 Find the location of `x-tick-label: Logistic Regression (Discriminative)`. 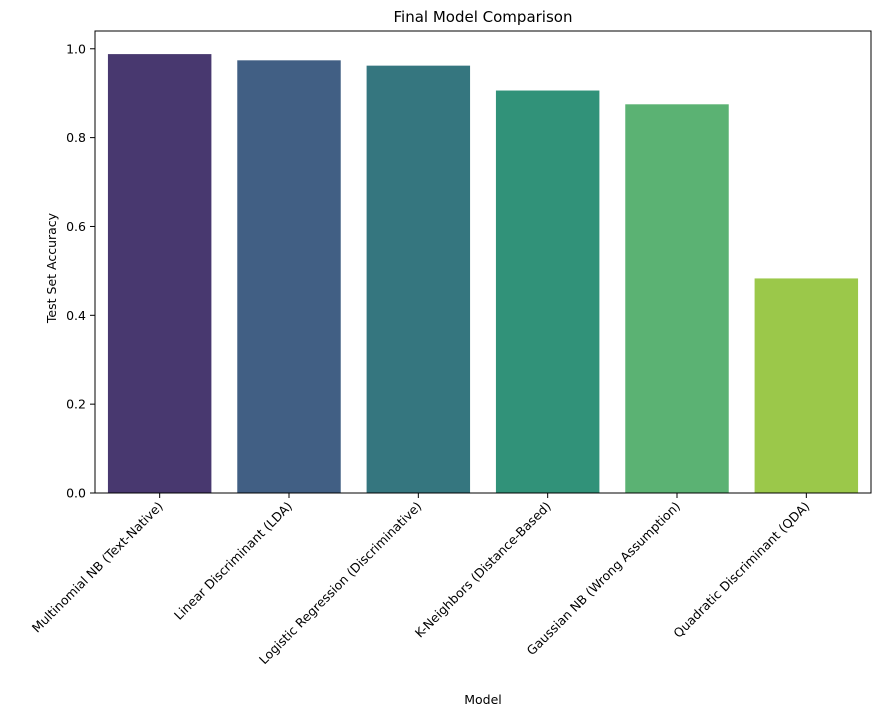

x-tick-label: Logistic Regression (Discriminative) is located at coordinates (340, 583).